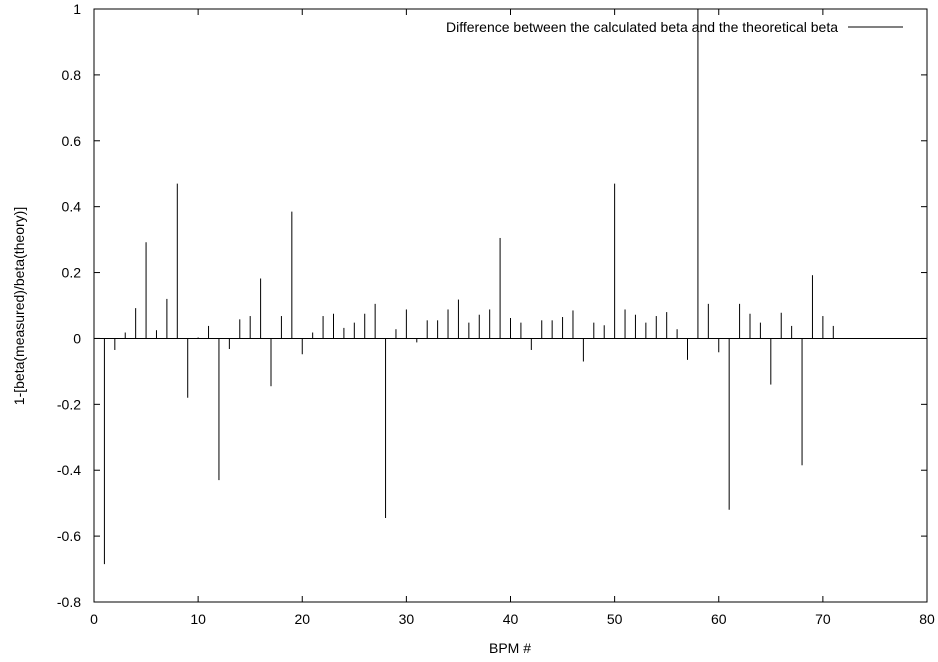 This screenshot has width=938, height=662. Describe the element at coordinates (615, 619) in the screenshot. I see `x-tick-label: 50` at that location.